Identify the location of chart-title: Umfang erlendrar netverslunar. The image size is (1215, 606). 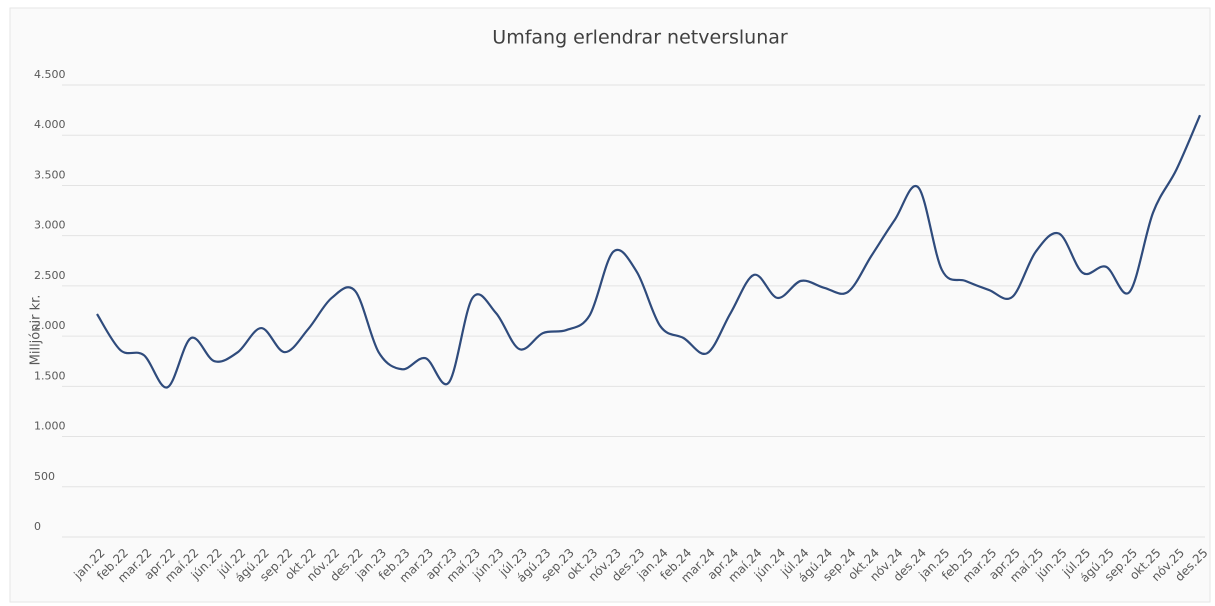
(640, 38).